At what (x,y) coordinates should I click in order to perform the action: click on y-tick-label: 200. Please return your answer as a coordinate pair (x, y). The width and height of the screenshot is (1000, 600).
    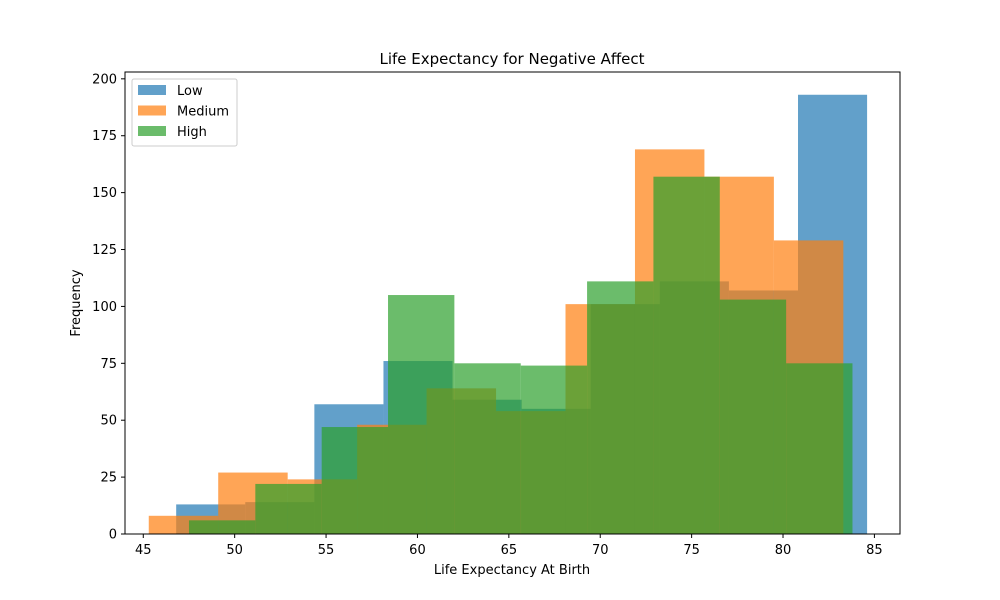
    Looking at the image, I should click on (104, 79).